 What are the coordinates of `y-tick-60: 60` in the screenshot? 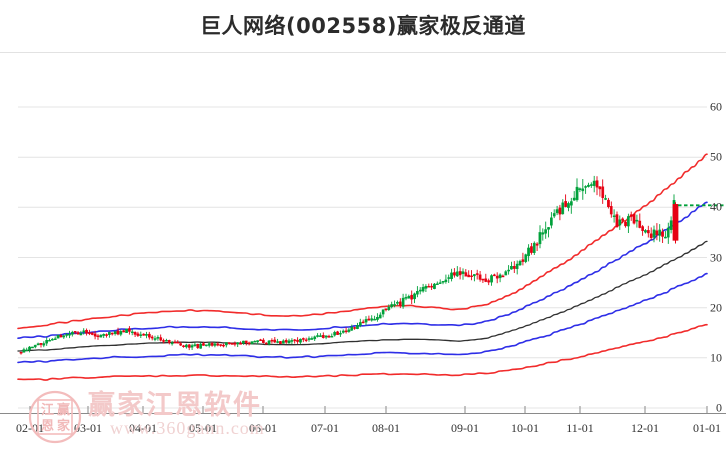 It's located at (716, 106).